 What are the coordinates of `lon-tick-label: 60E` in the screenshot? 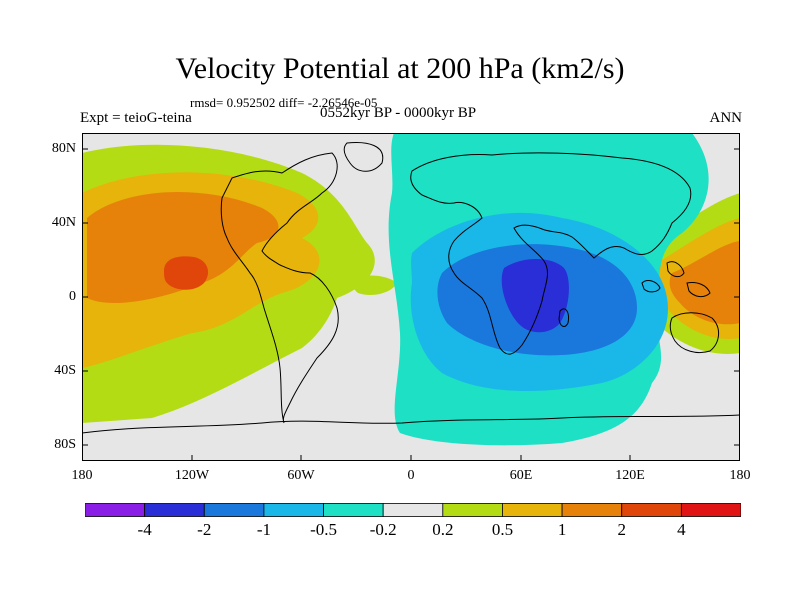 It's located at (521, 475).